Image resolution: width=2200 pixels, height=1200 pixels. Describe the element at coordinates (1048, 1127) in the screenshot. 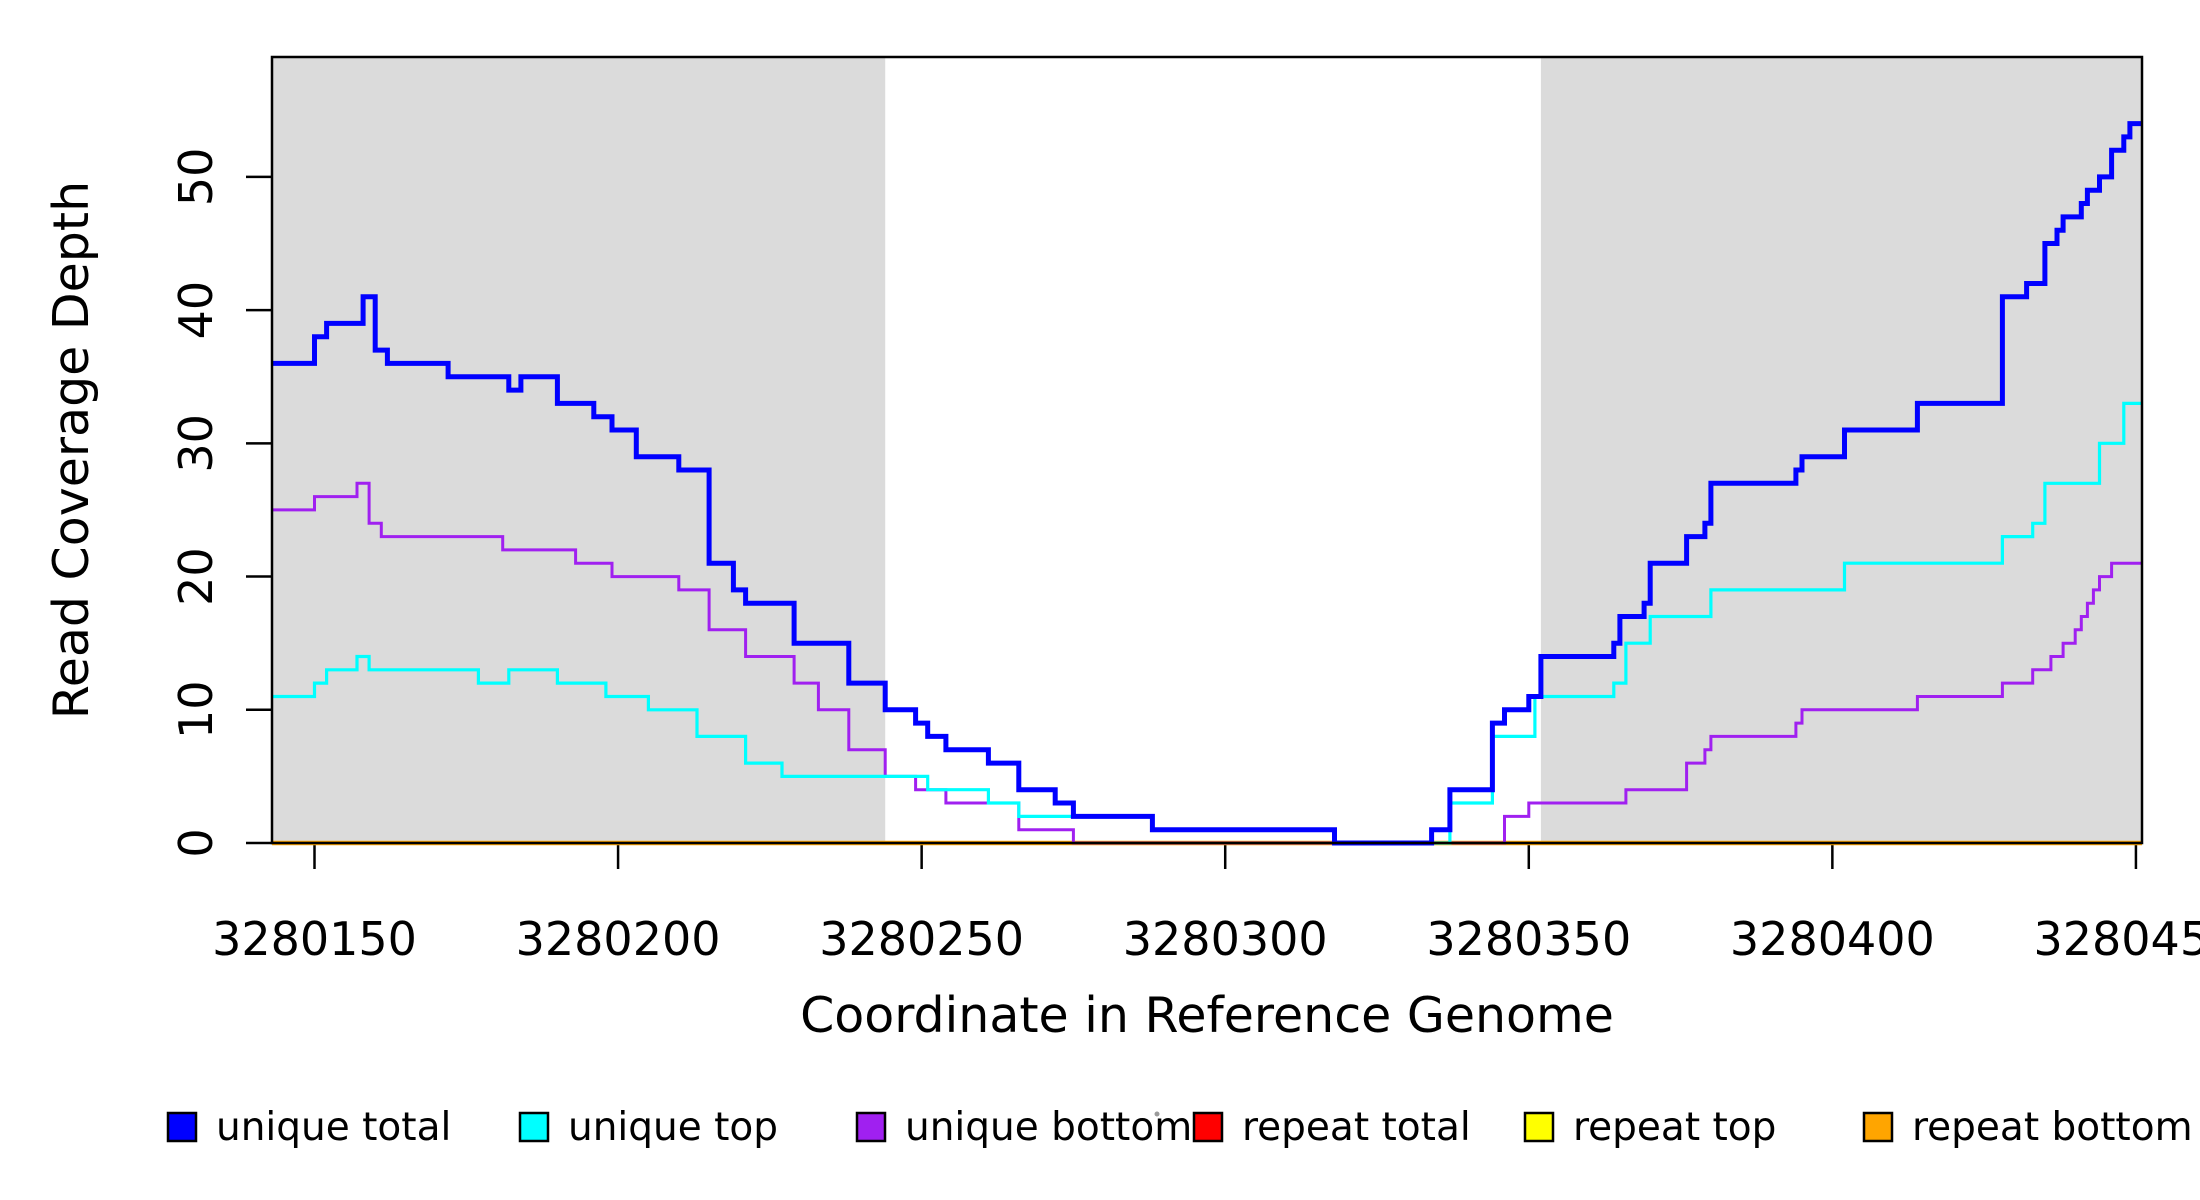

I see `legend-label: unique bottom` at that location.